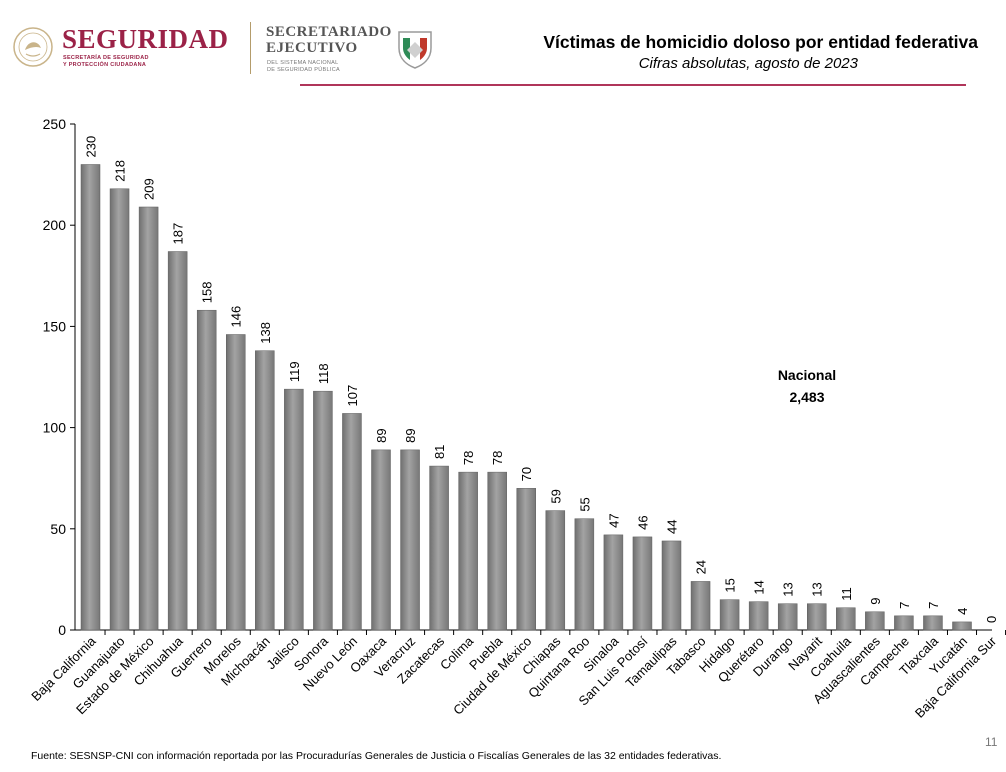  I want to click on y-tick-label: 150, so click(55, 326).